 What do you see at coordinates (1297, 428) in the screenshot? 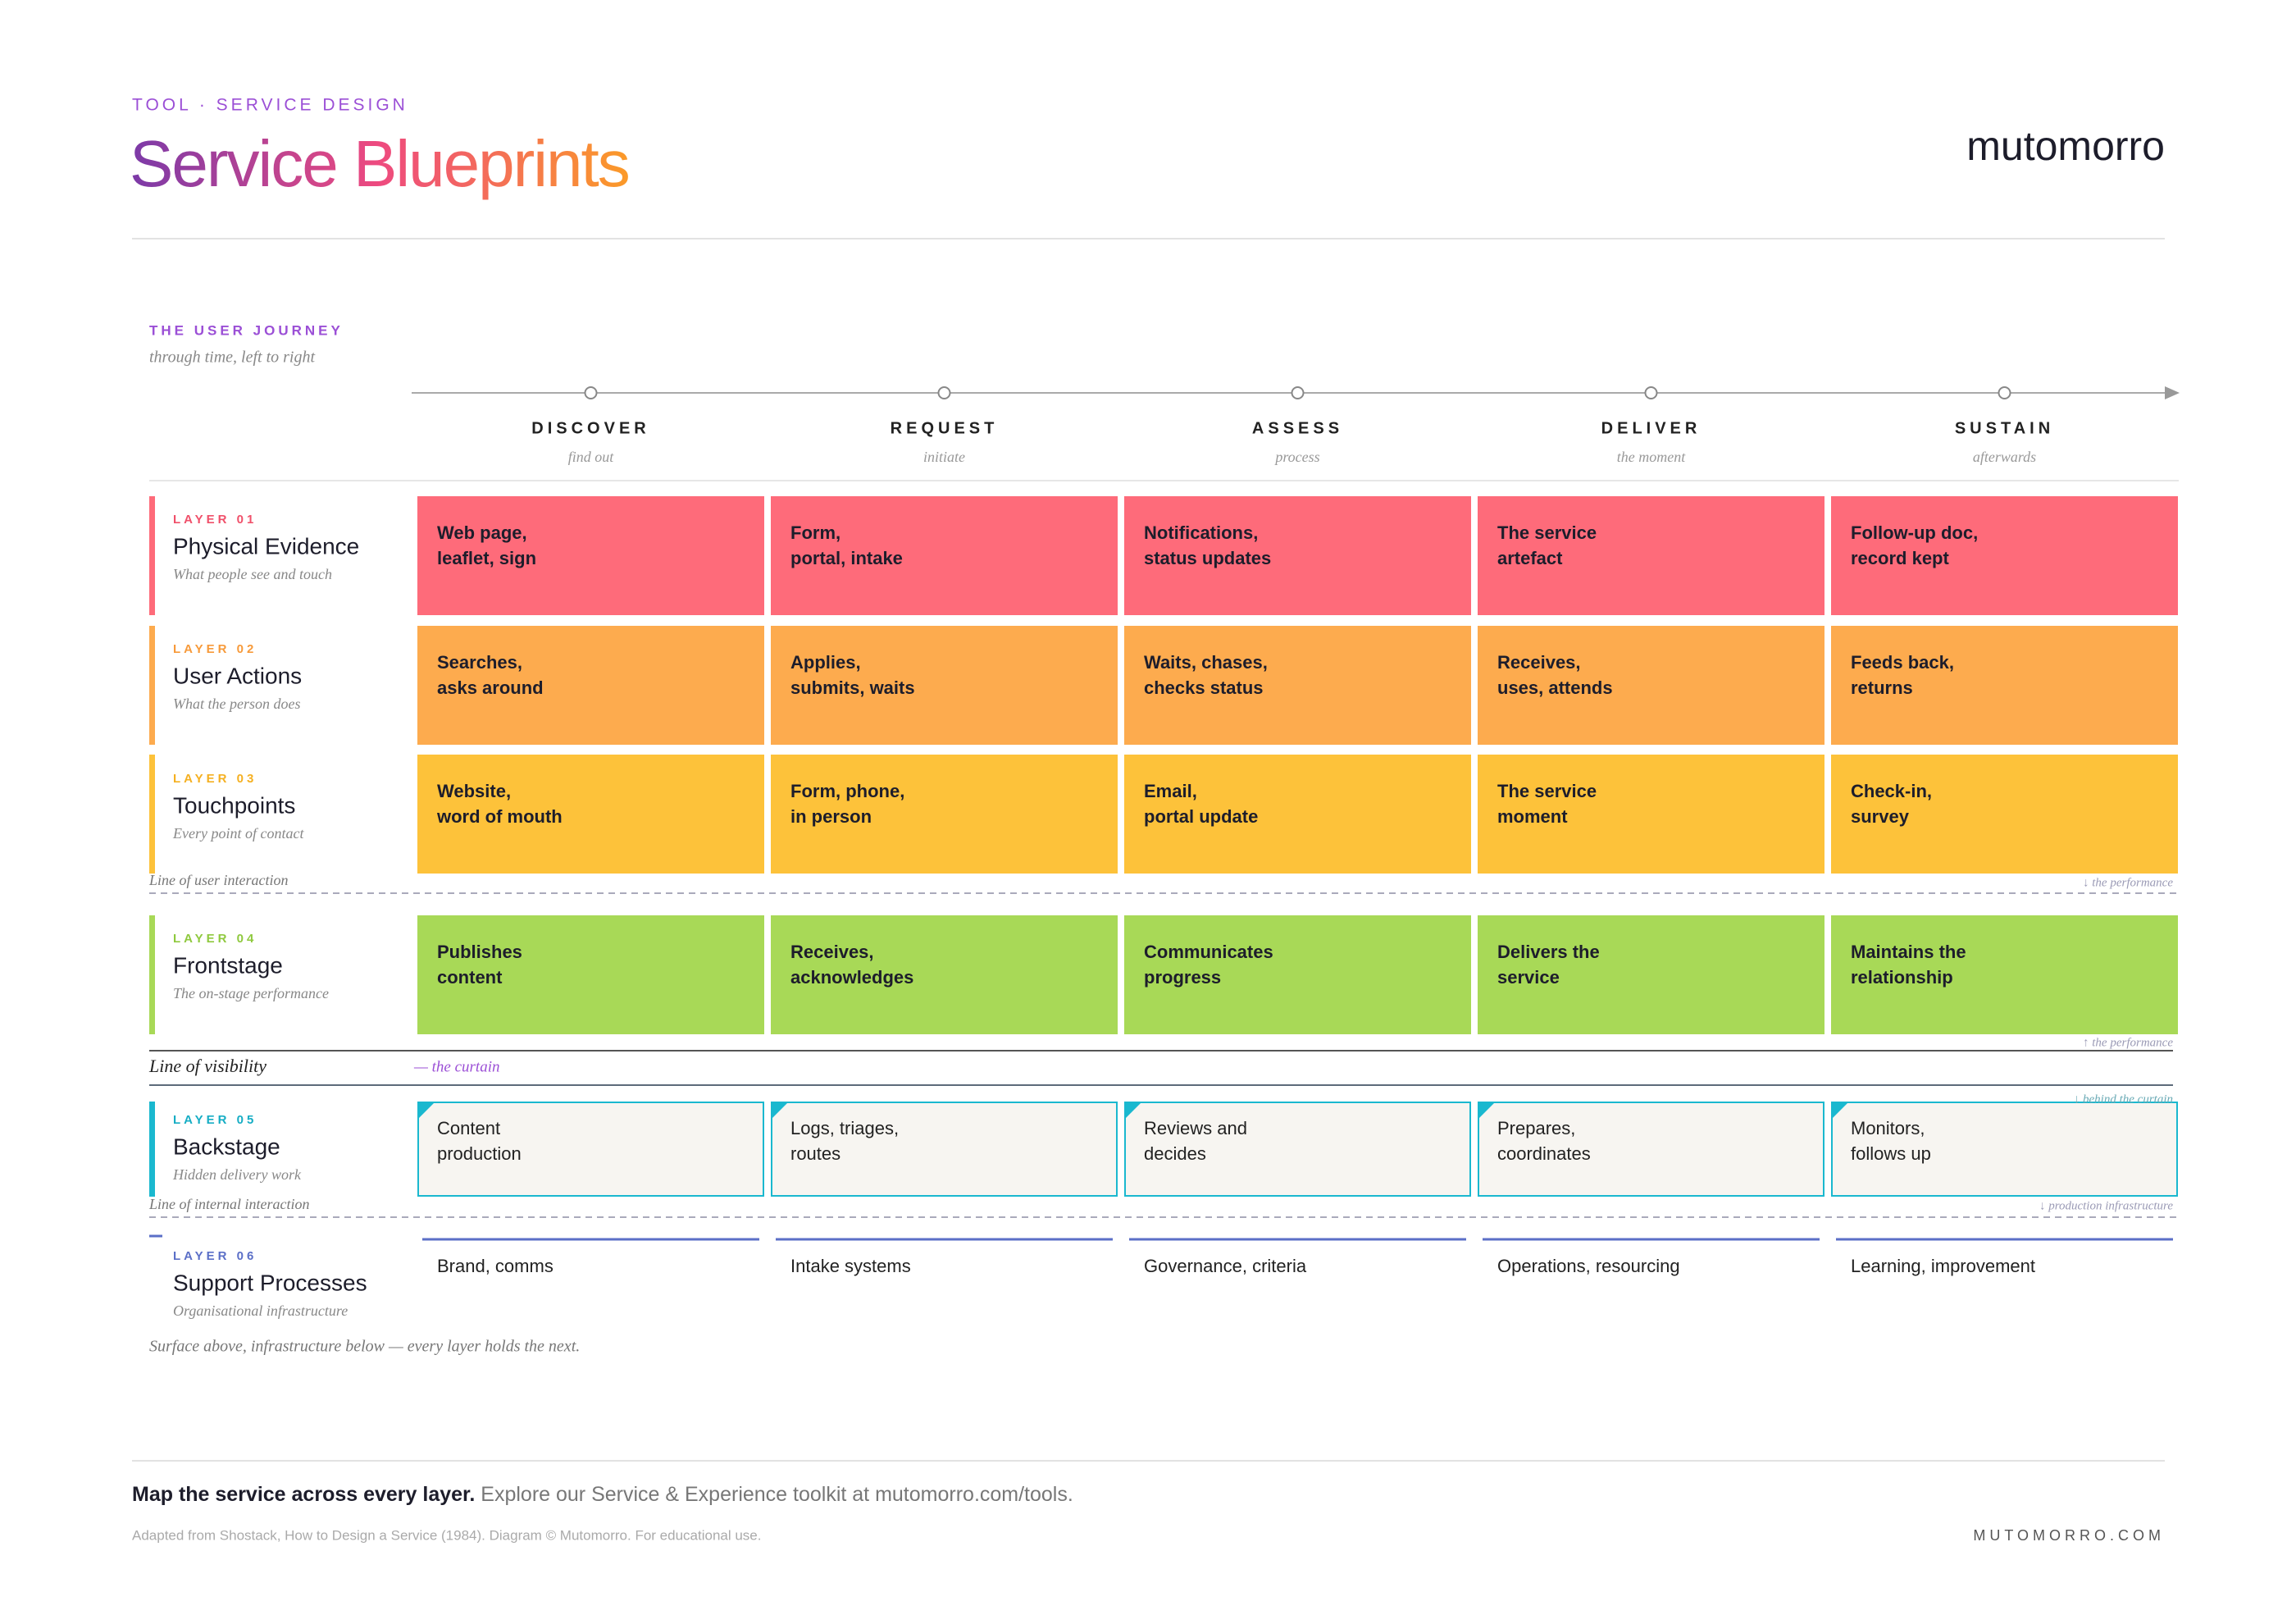
I see `stage-name: ASSESS` at bounding box center [1297, 428].